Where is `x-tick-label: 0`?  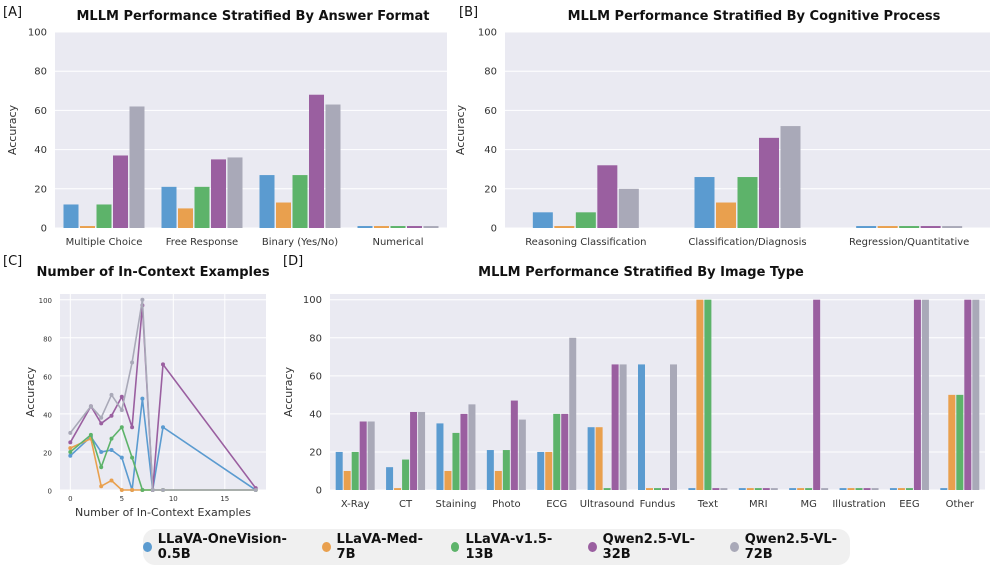
x-tick-label: 0 is located at coordinates (70, 499).